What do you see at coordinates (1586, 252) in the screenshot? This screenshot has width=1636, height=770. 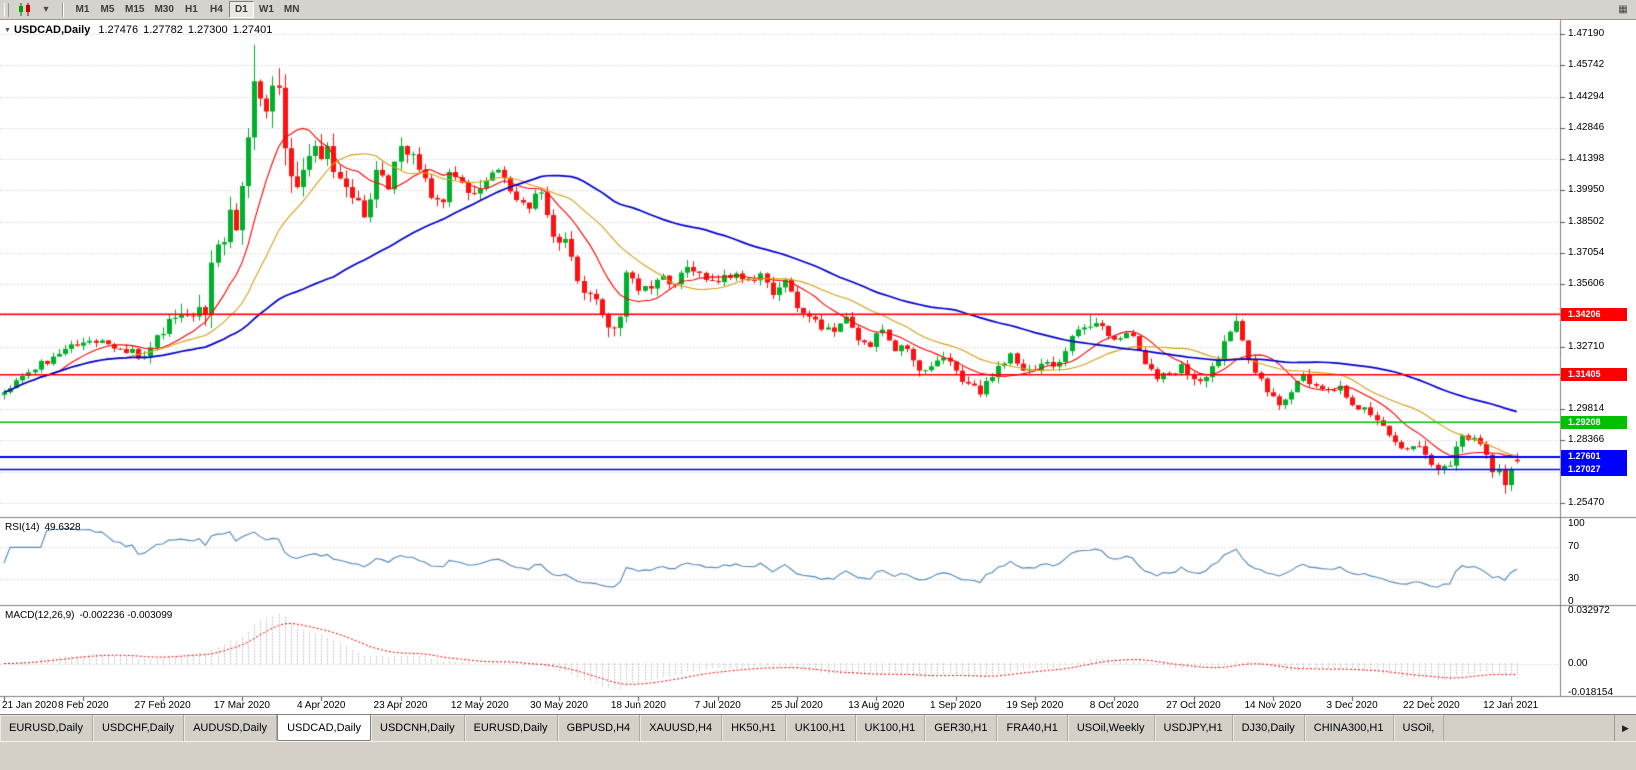 I see `price-tick-label: 1.37054` at bounding box center [1586, 252].